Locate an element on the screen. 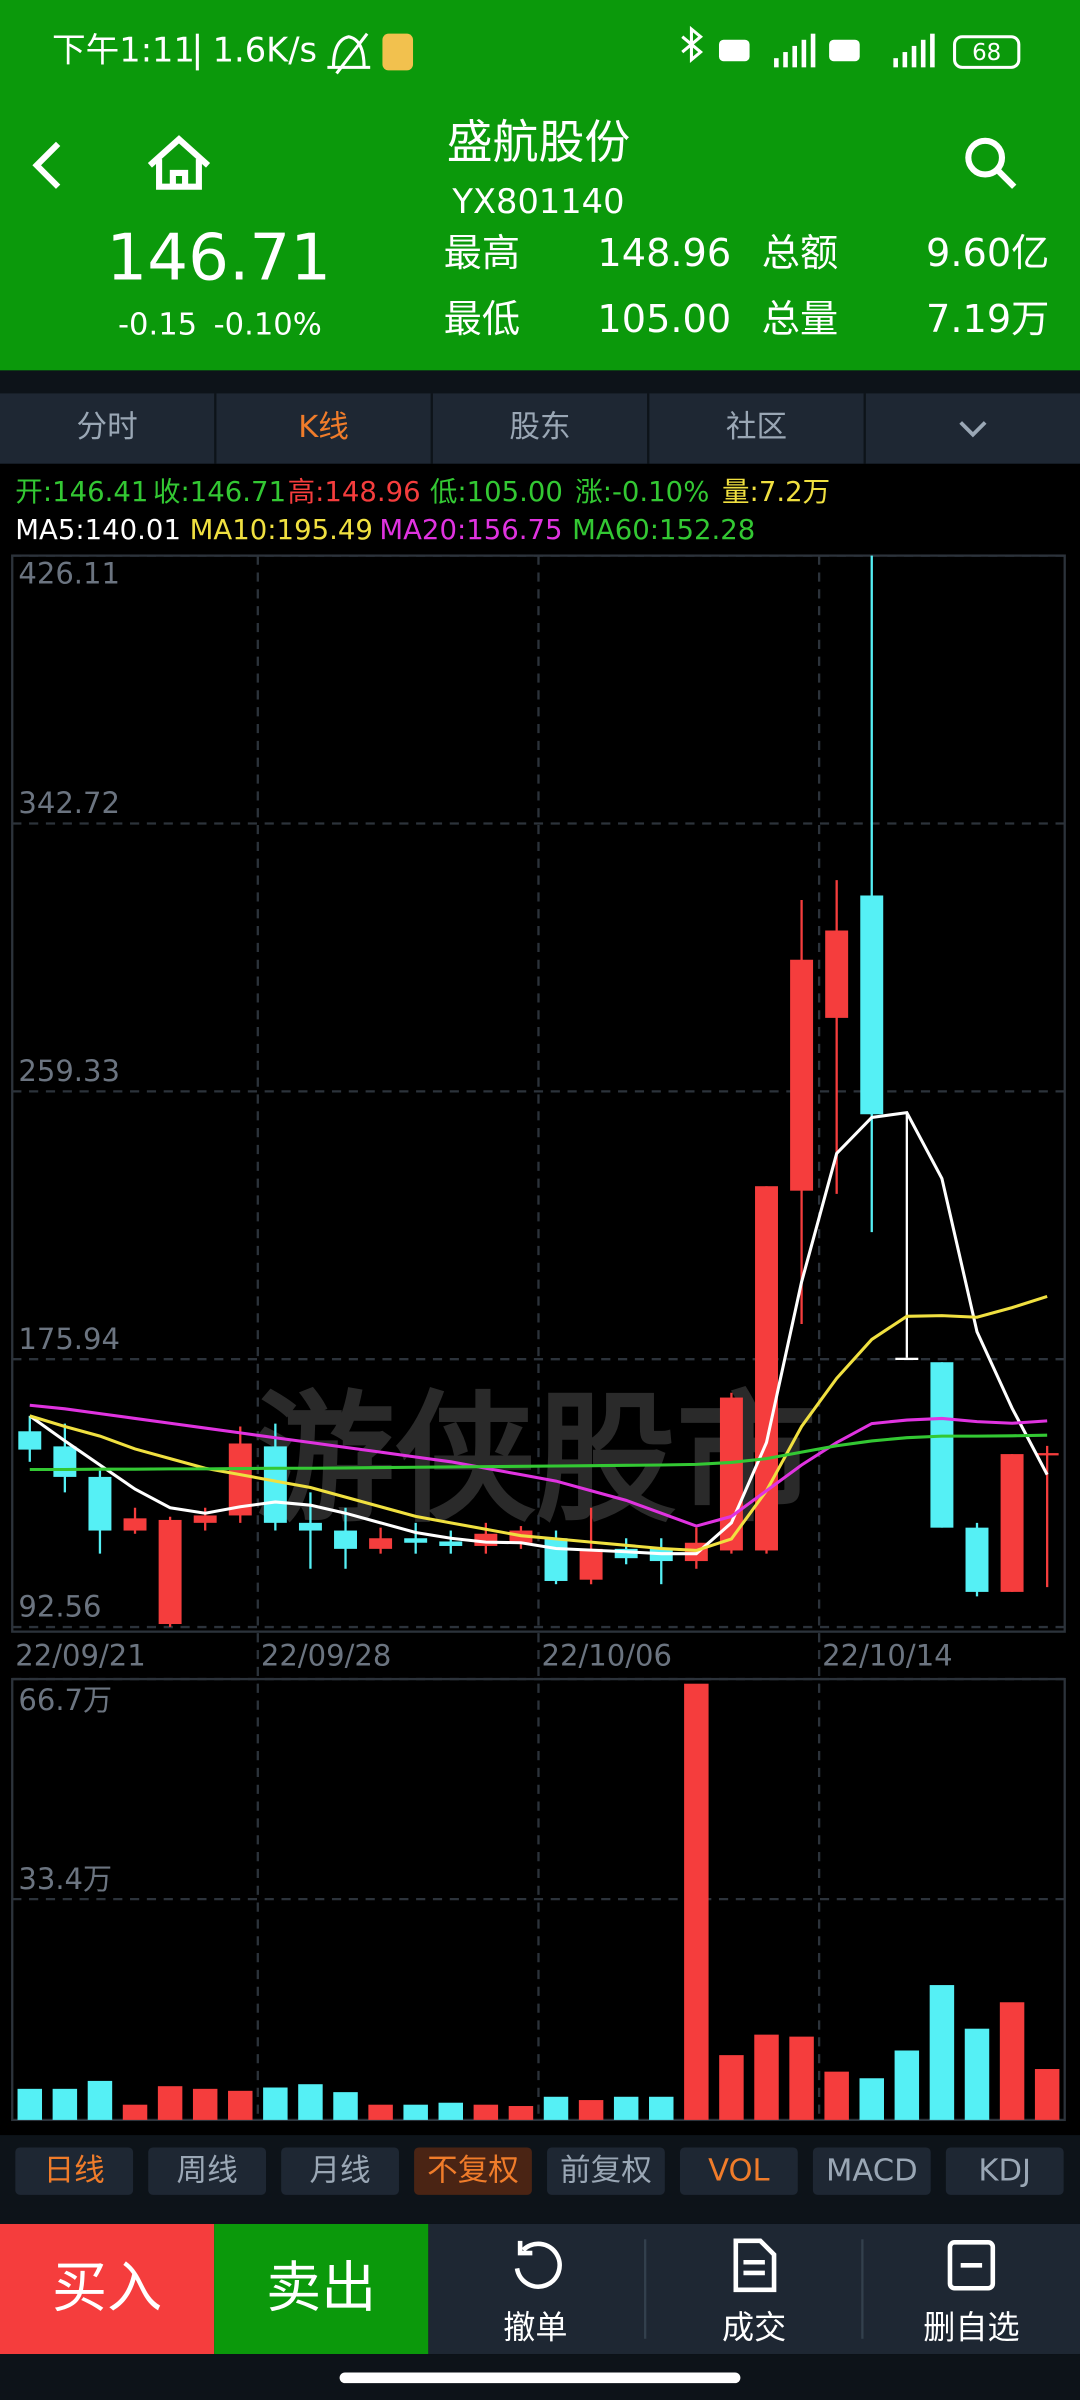 Image resolution: width=1080 pixels, height=2400 pixels. deals-label: 成交 is located at coordinates (754, 2328).